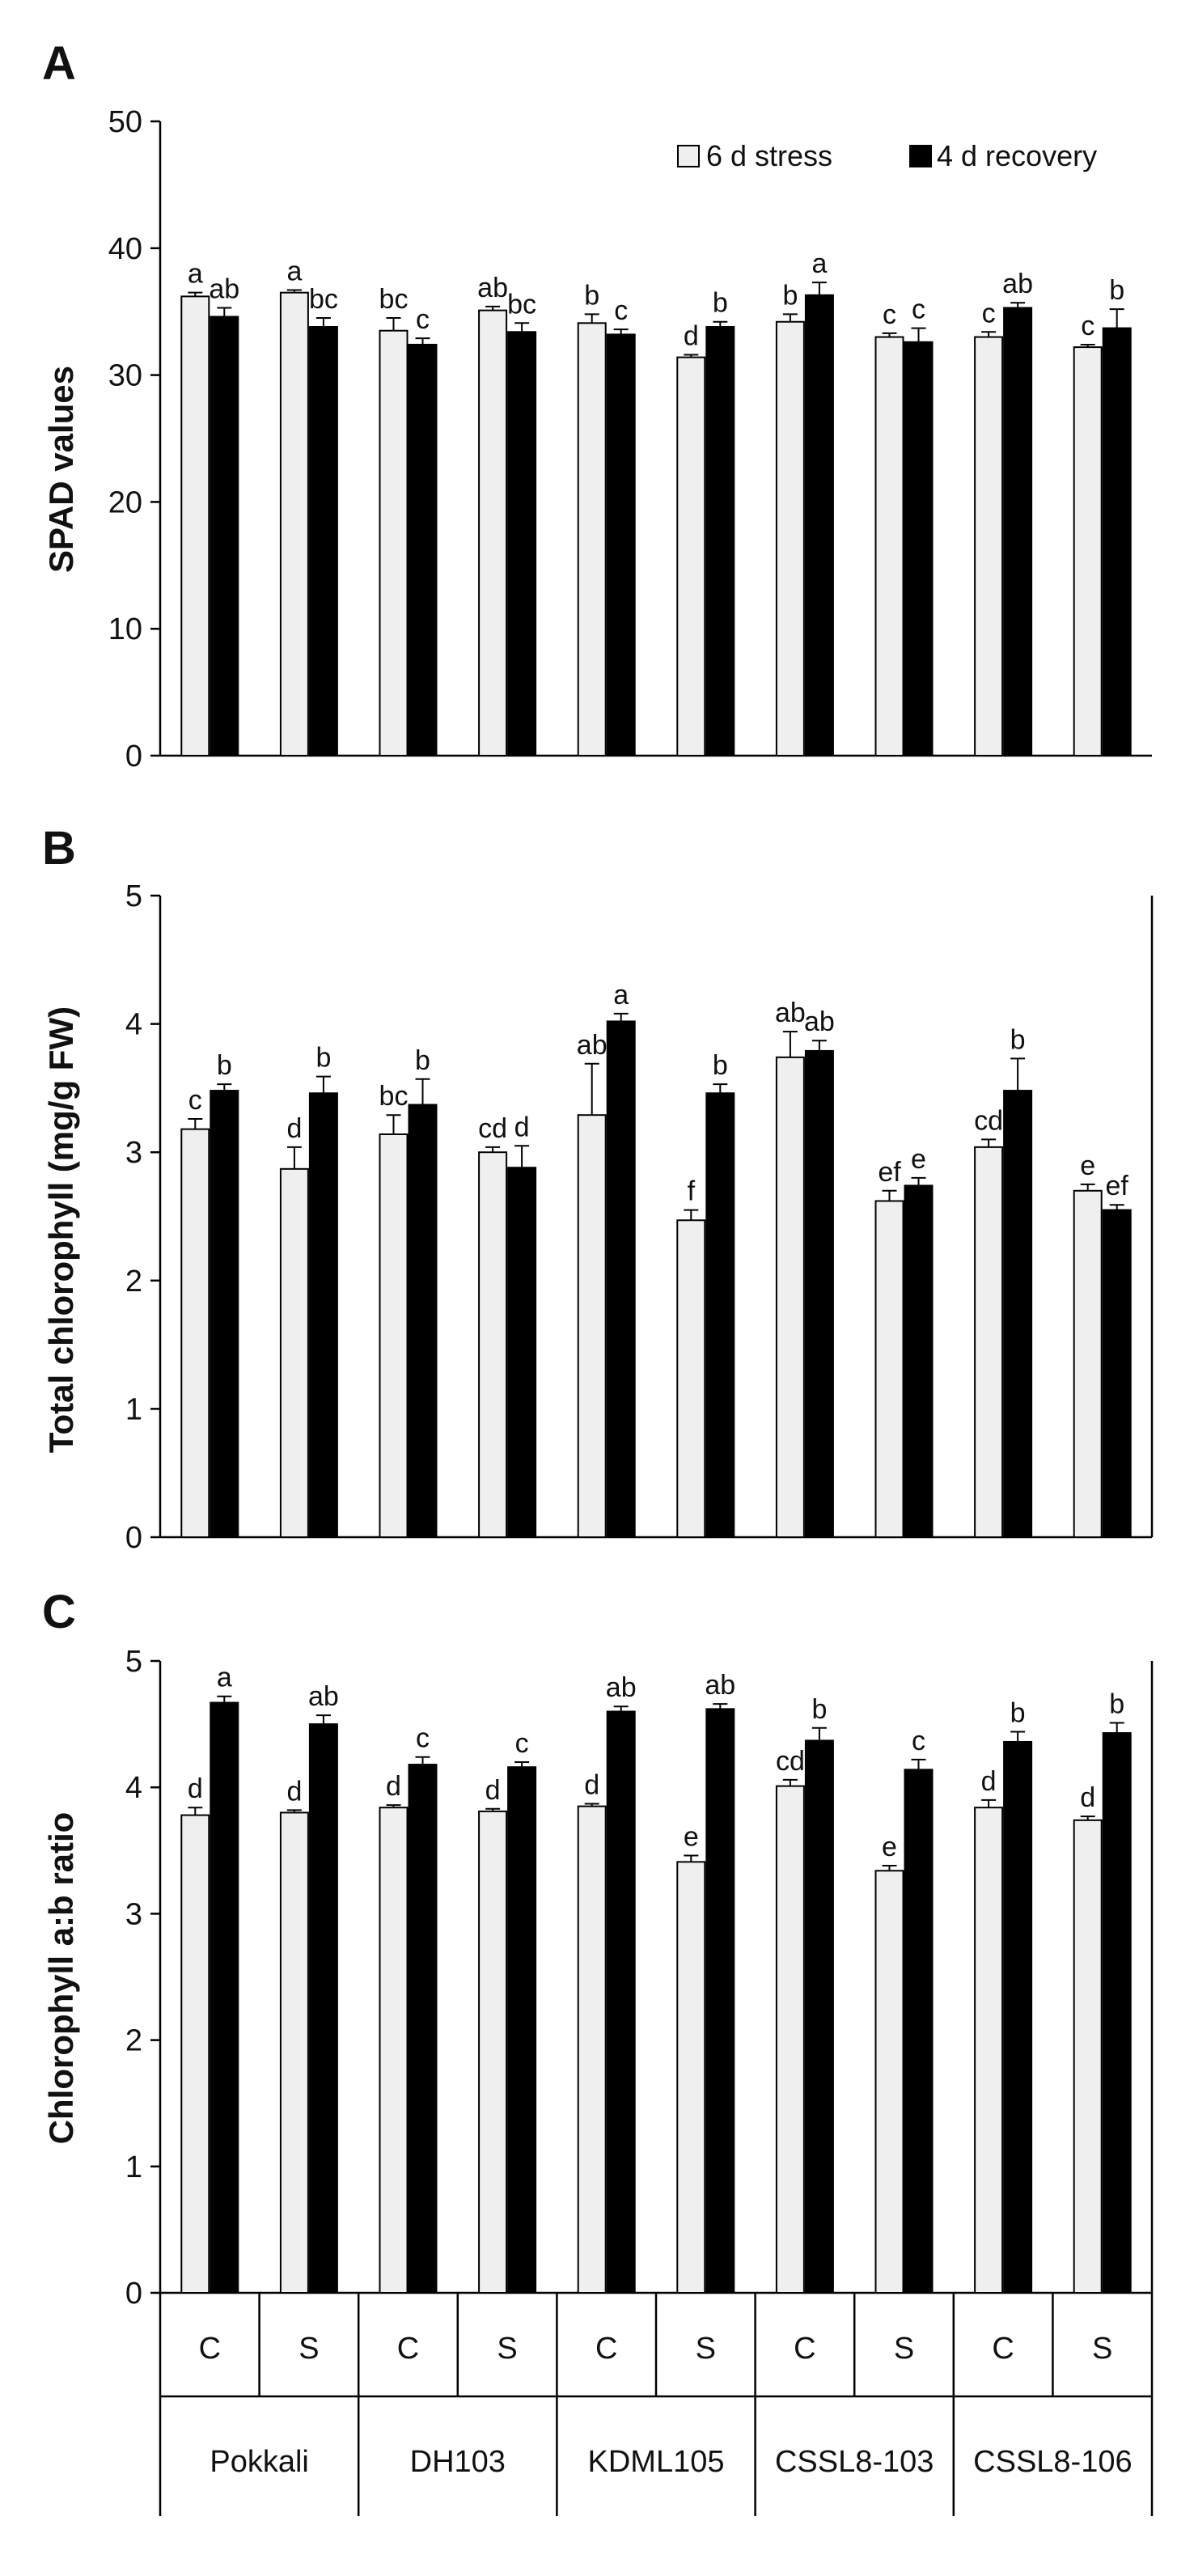 The width and height of the screenshot is (1194, 2576). I want to click on panel-a-y-tick-label: 40, so click(125, 249).